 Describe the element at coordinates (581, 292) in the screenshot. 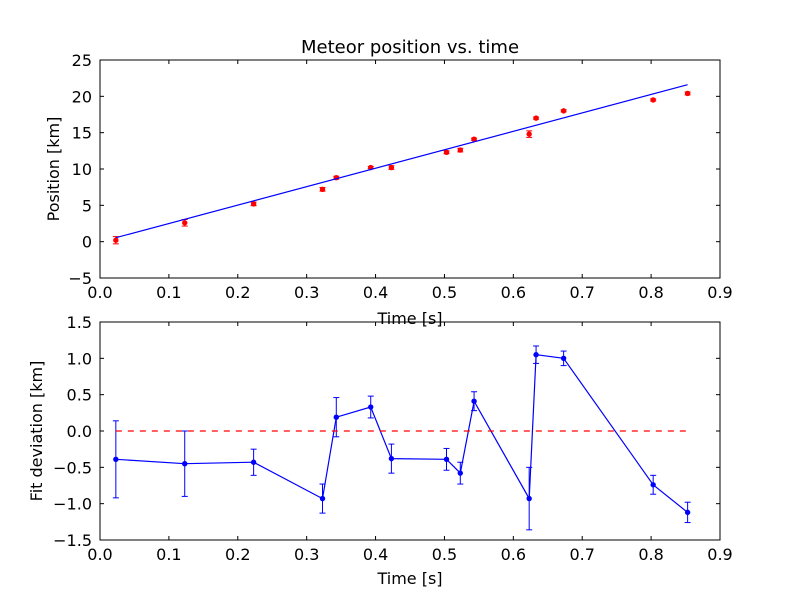

I see `position-x-tick-label: 0.7` at that location.